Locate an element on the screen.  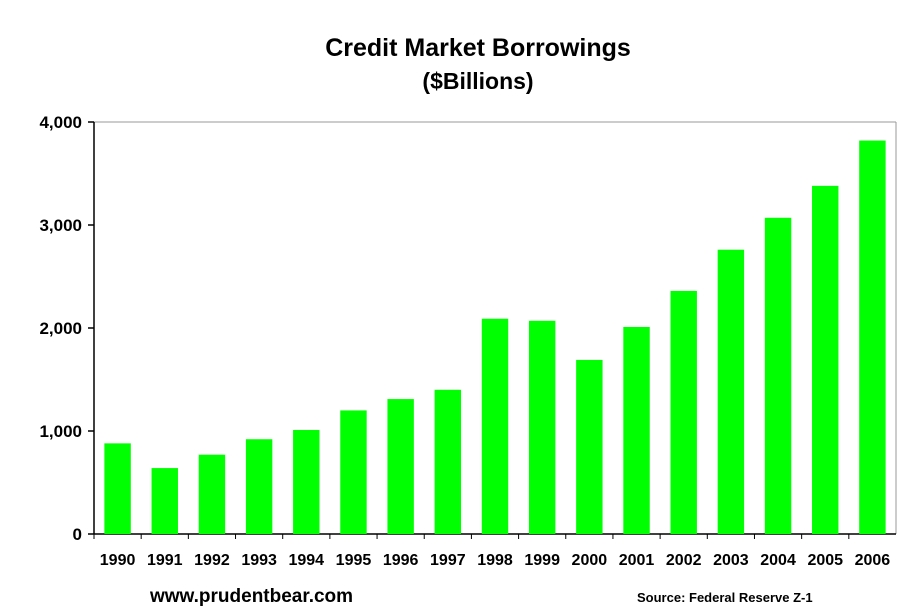
bar-2003 is located at coordinates (731, 391).